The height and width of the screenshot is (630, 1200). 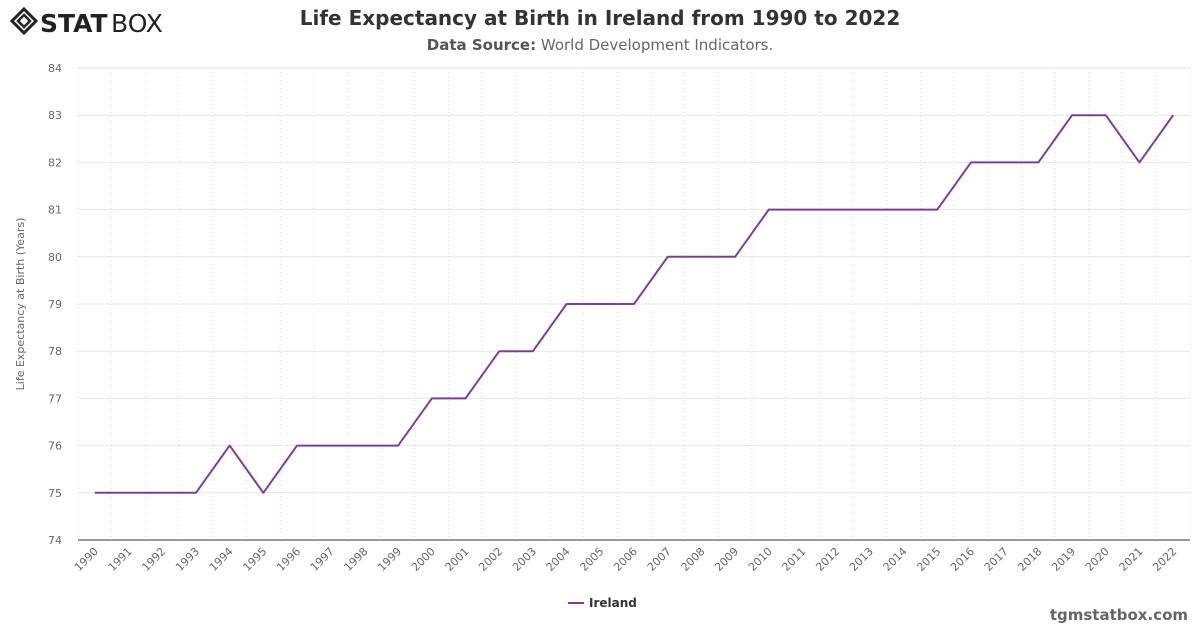 What do you see at coordinates (55, 493) in the screenshot?
I see `y-tick-label: 75` at bounding box center [55, 493].